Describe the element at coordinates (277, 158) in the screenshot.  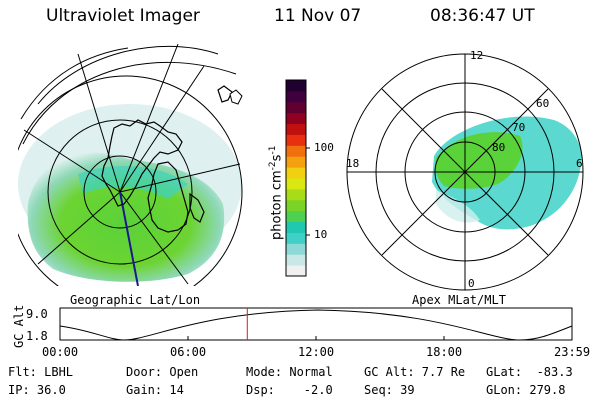
I see `unit-s: s` at that location.